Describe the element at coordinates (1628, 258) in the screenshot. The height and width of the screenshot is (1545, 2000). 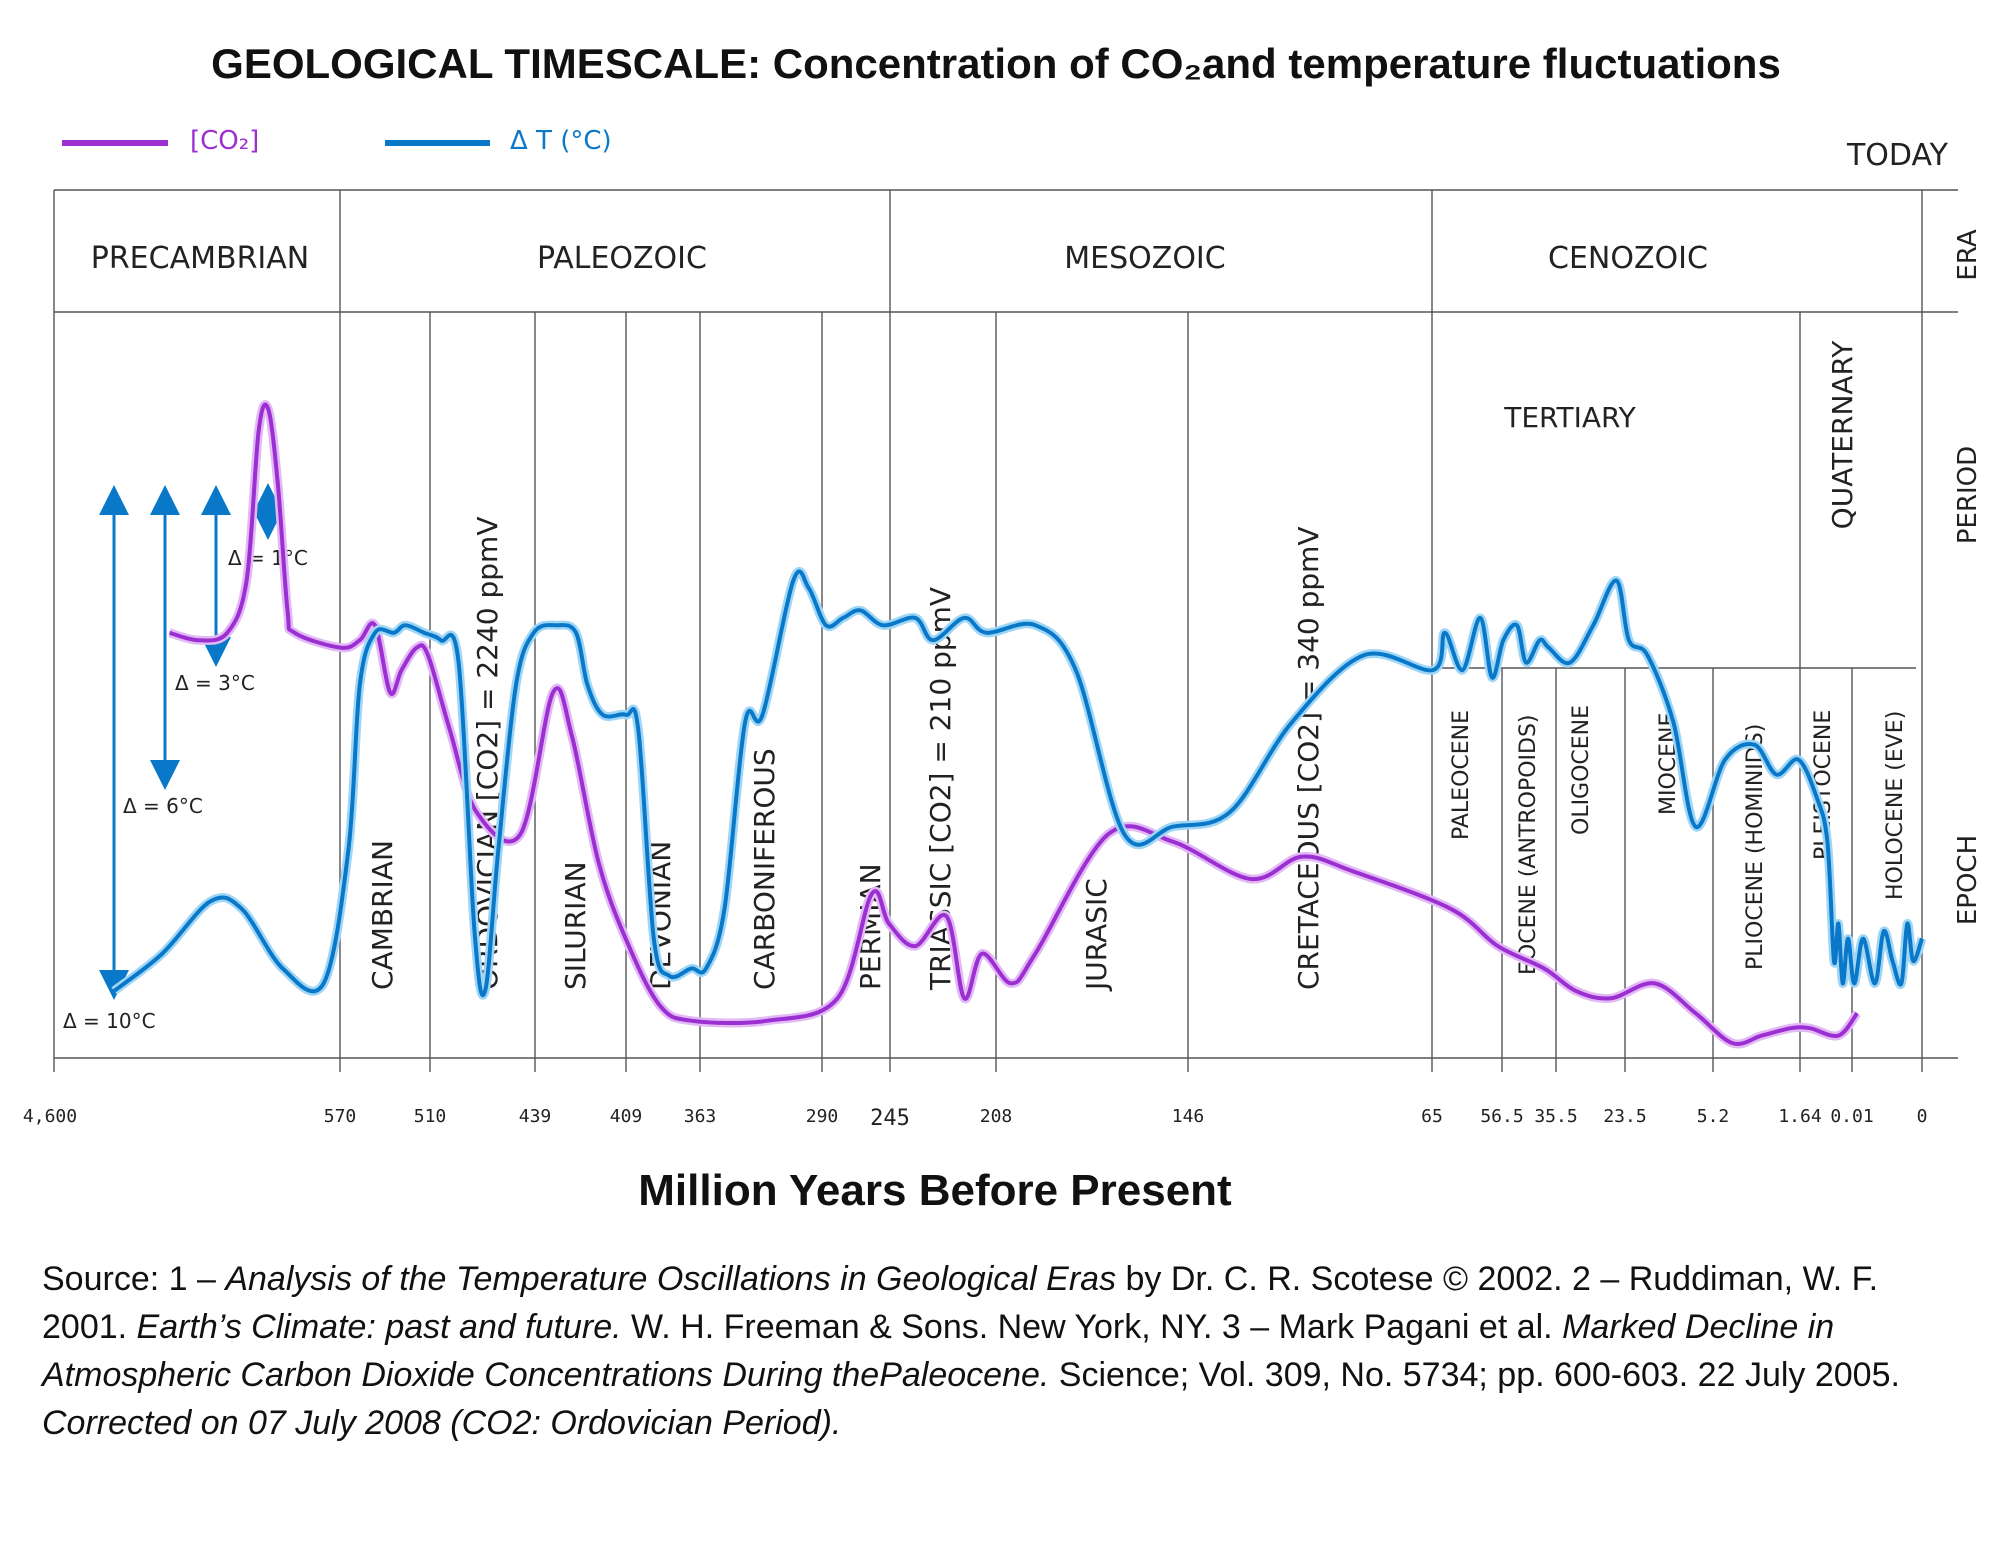
I see `era-cenozoic: CENOZOIC` at that location.